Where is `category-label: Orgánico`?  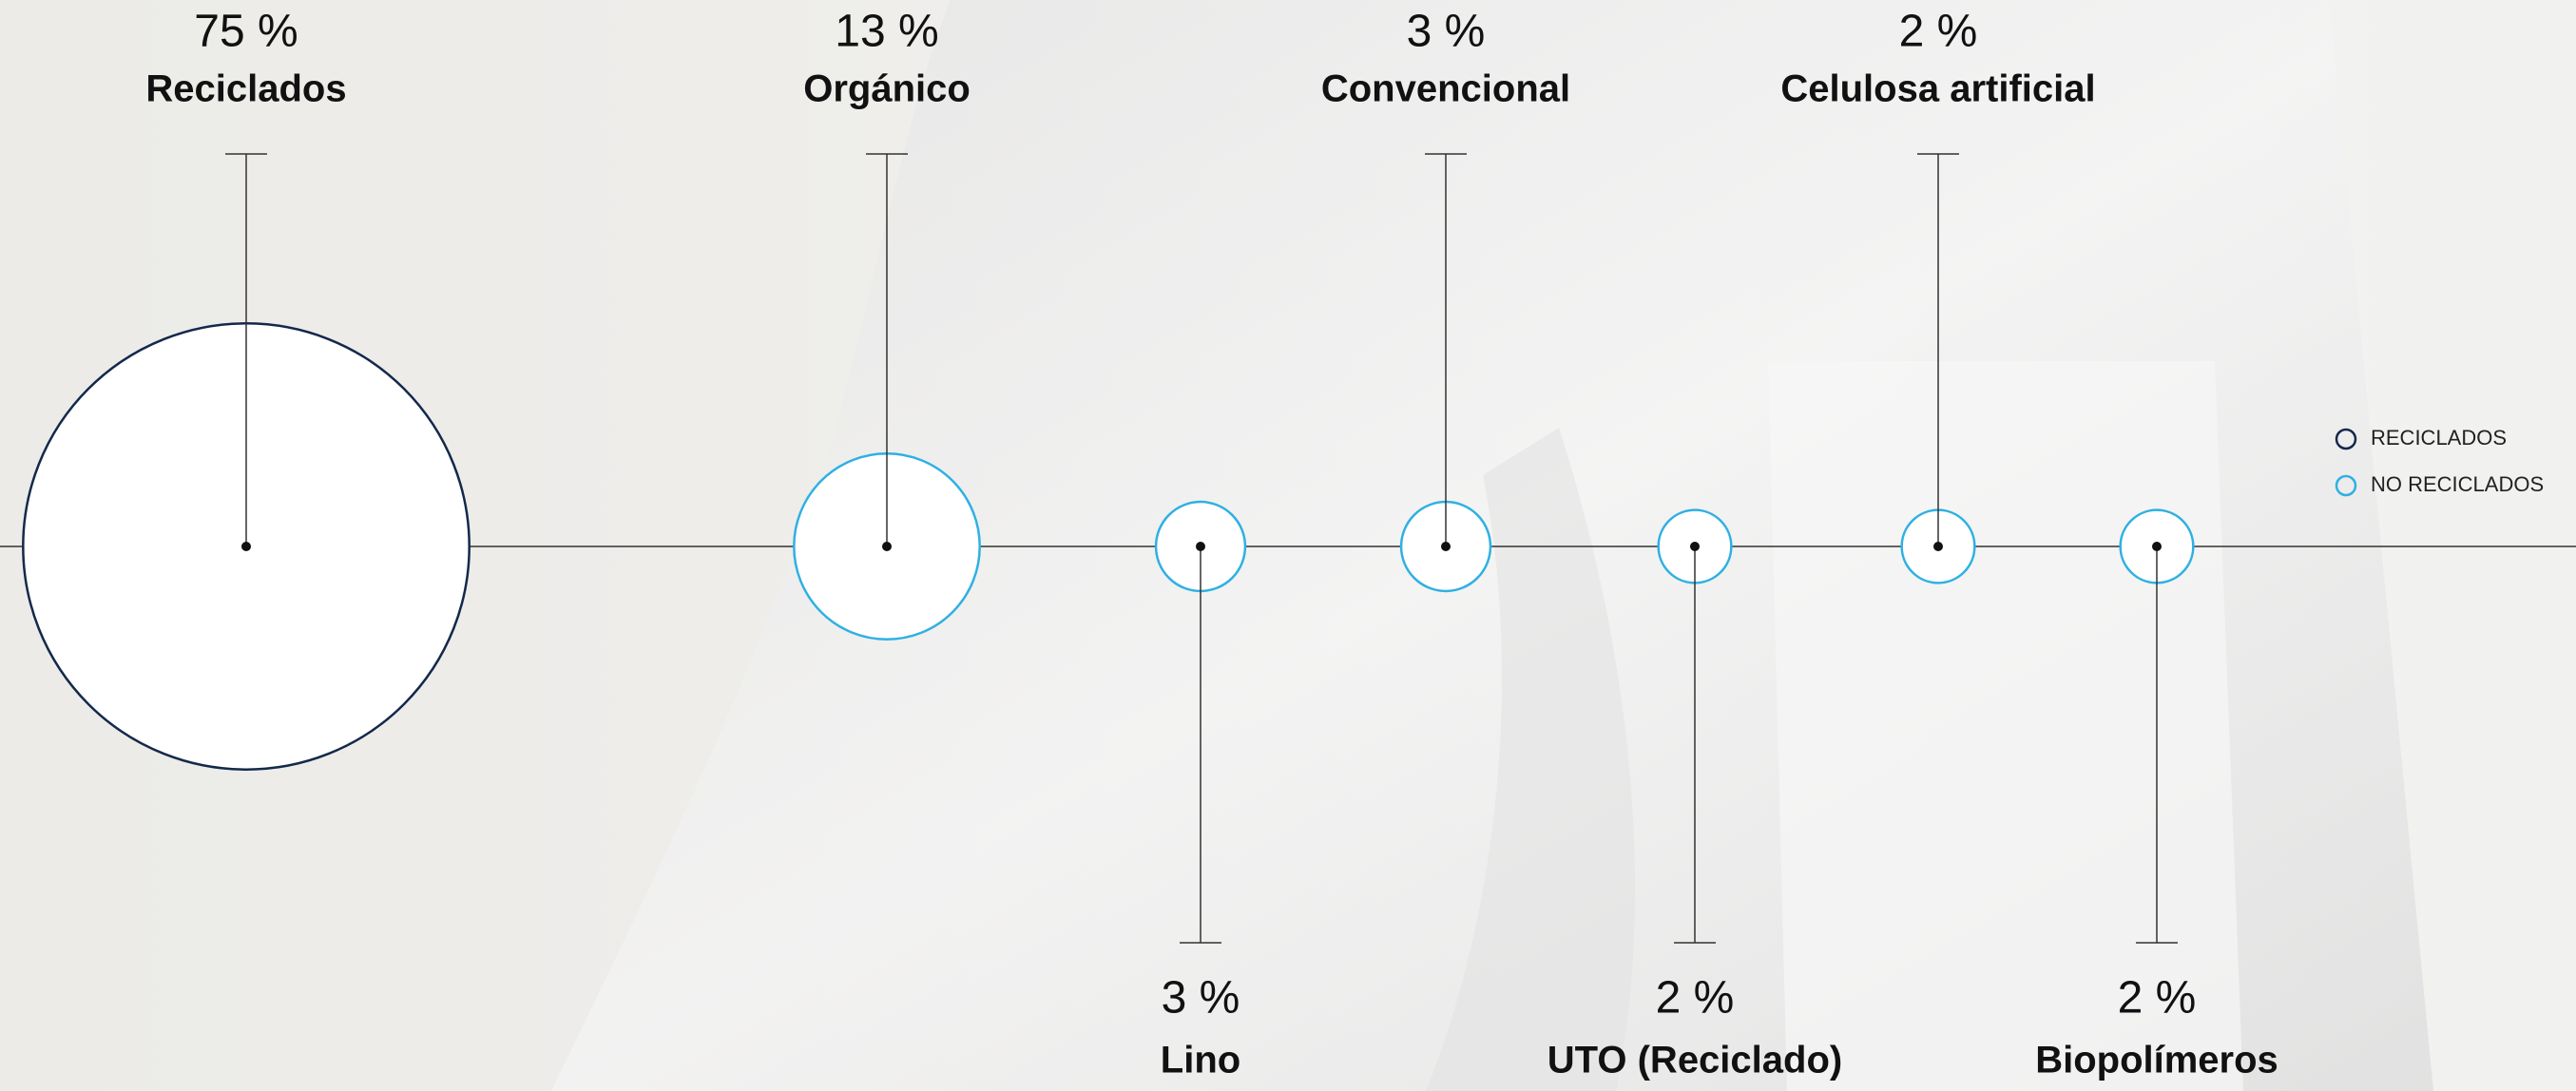
category-label: Orgánico is located at coordinates (887, 89).